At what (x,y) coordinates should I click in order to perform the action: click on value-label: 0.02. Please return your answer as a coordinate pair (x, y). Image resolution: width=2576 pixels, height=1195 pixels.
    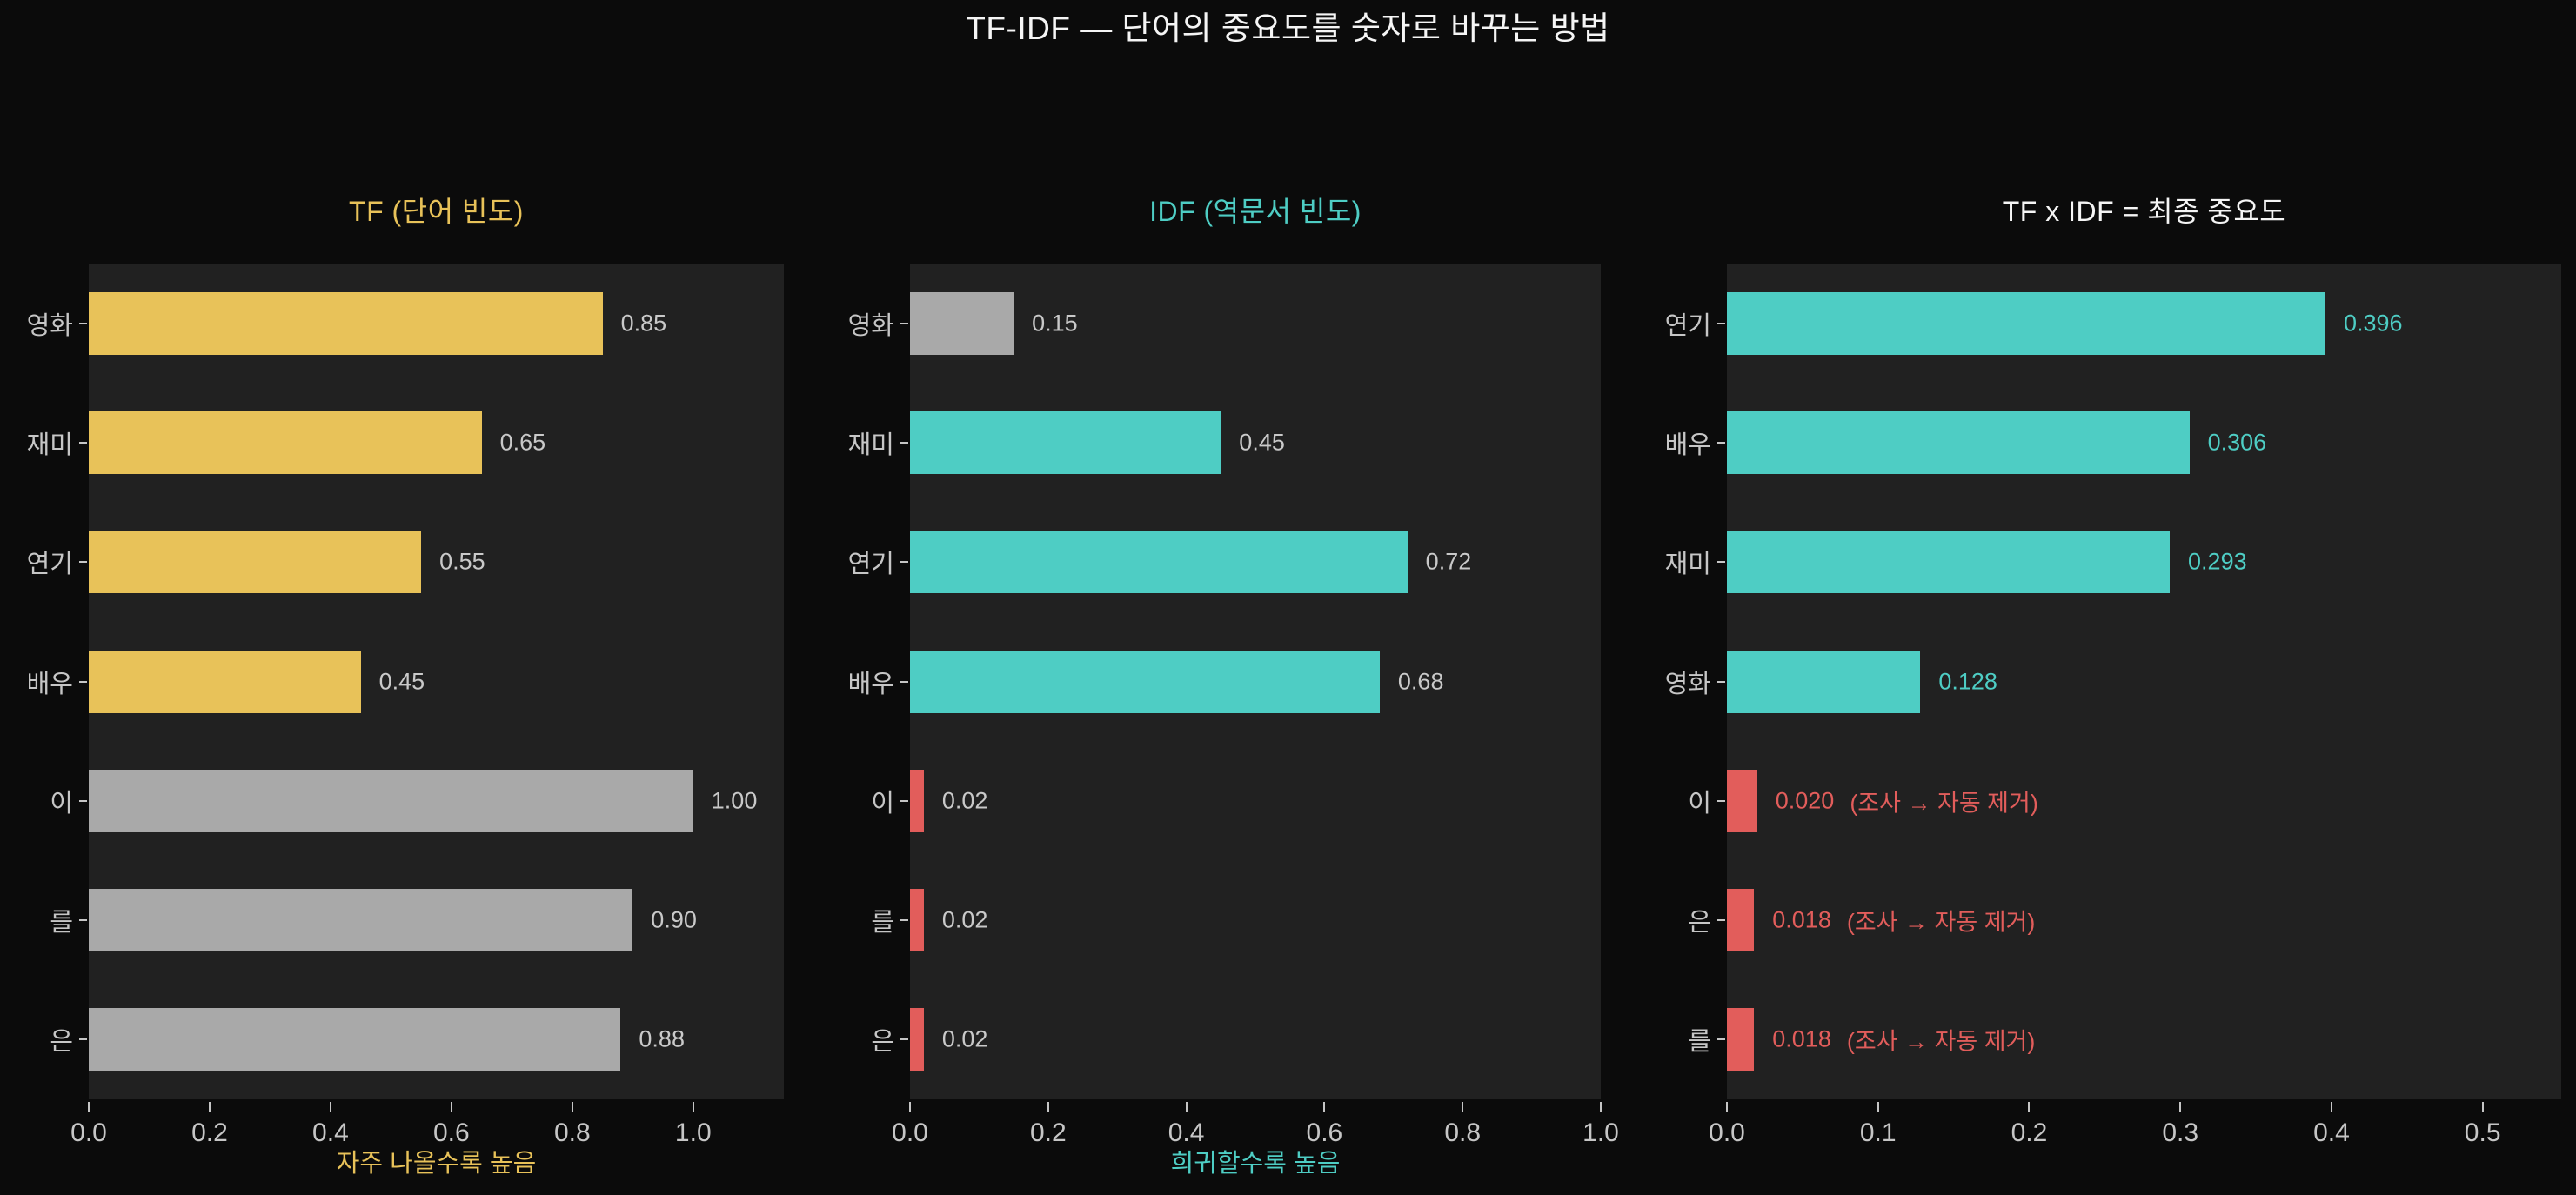
    Looking at the image, I should click on (965, 921).